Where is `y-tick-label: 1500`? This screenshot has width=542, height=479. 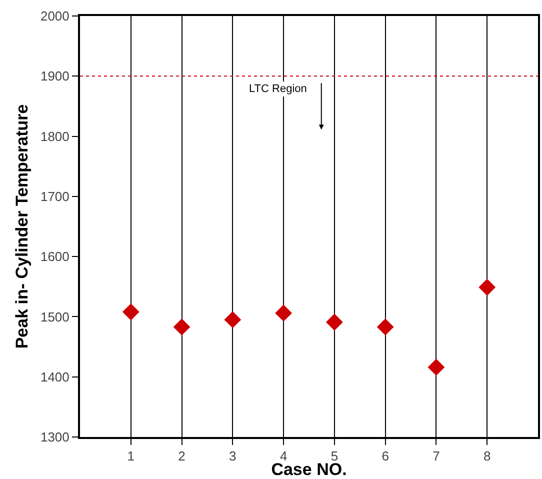
y-tick-label: 1500 is located at coordinates (55, 316).